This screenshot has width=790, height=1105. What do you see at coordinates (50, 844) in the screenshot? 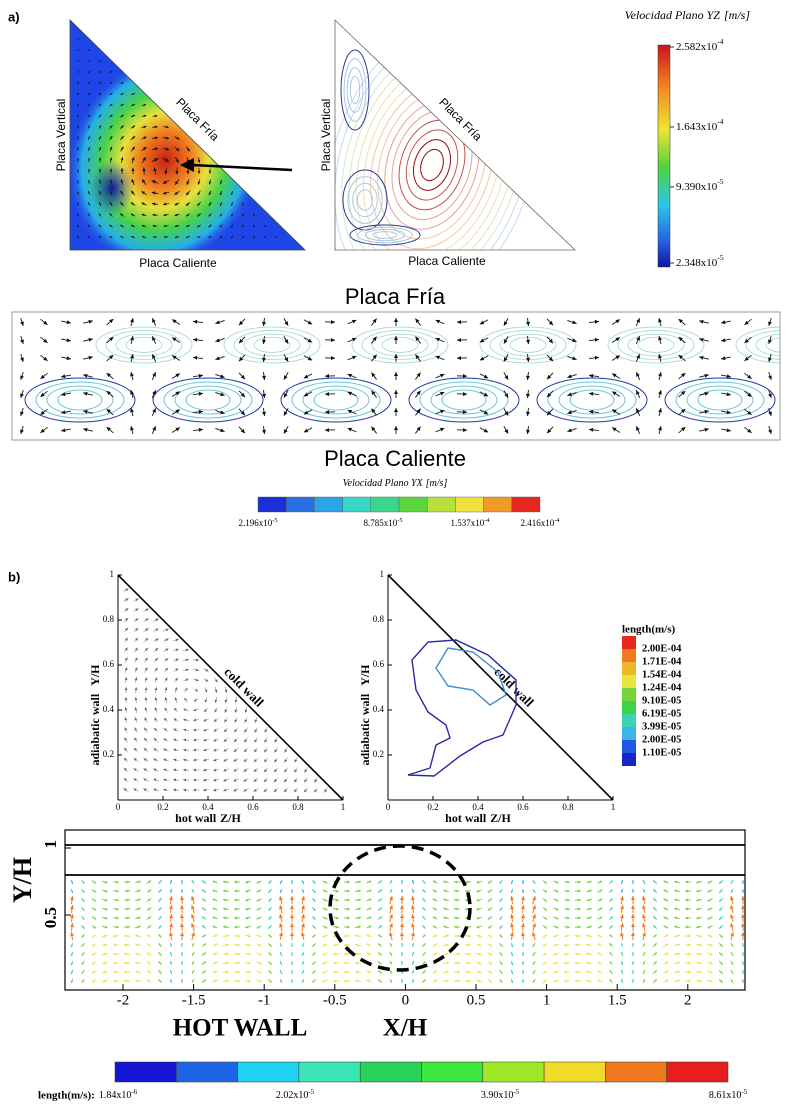
I see `y-tick-label: 1` at bounding box center [50, 844].